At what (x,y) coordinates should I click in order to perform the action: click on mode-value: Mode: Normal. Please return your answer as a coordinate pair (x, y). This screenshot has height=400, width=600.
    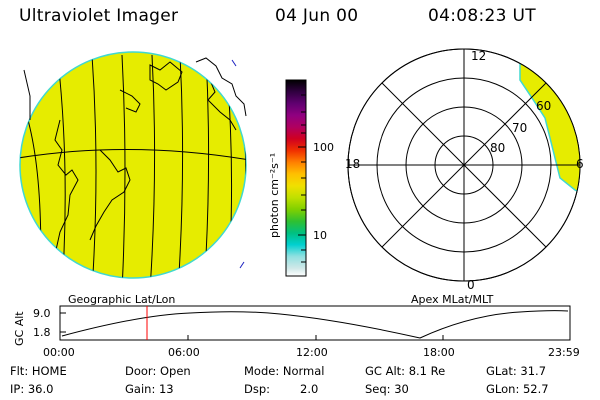
    Looking at the image, I should click on (284, 371).